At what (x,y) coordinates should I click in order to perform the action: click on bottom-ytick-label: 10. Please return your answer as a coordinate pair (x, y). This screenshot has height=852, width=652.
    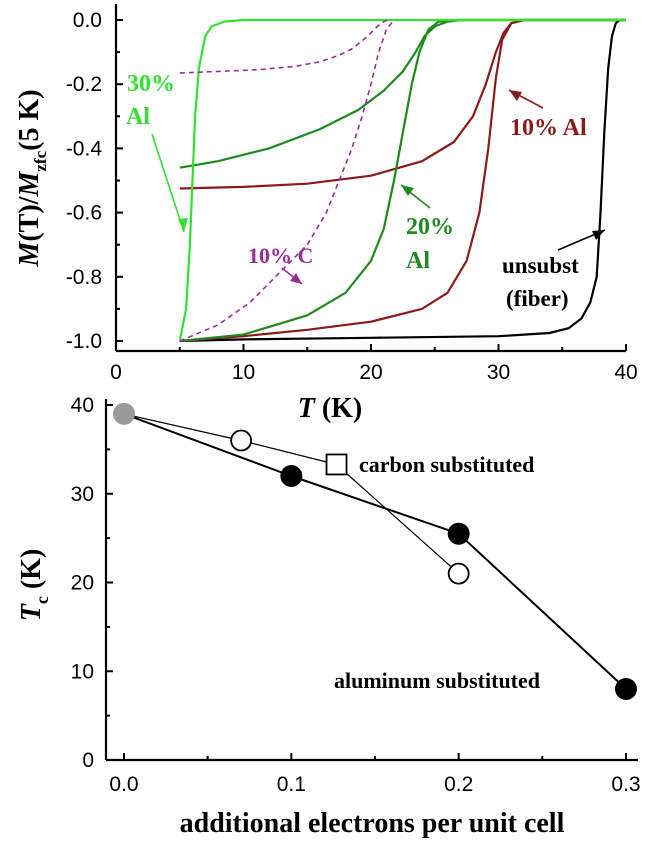
    Looking at the image, I should click on (82, 671).